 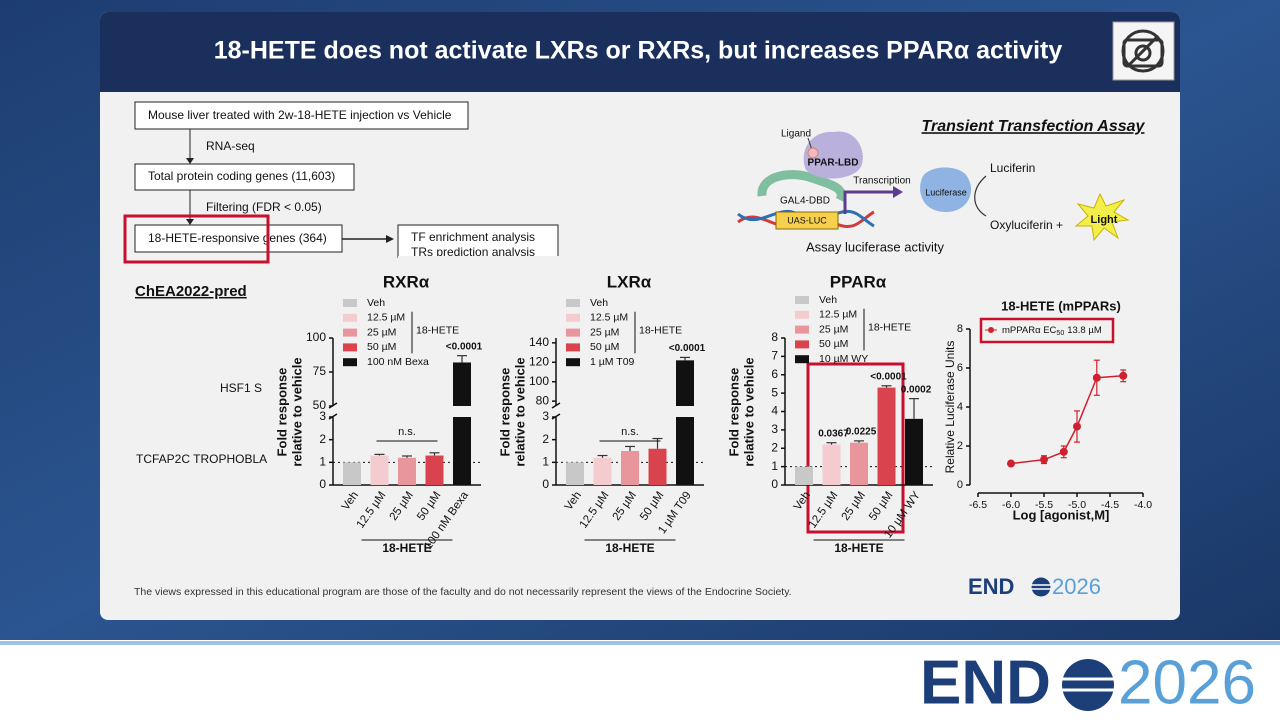 I want to click on assay-label: Luciferase, so click(x=946, y=192).